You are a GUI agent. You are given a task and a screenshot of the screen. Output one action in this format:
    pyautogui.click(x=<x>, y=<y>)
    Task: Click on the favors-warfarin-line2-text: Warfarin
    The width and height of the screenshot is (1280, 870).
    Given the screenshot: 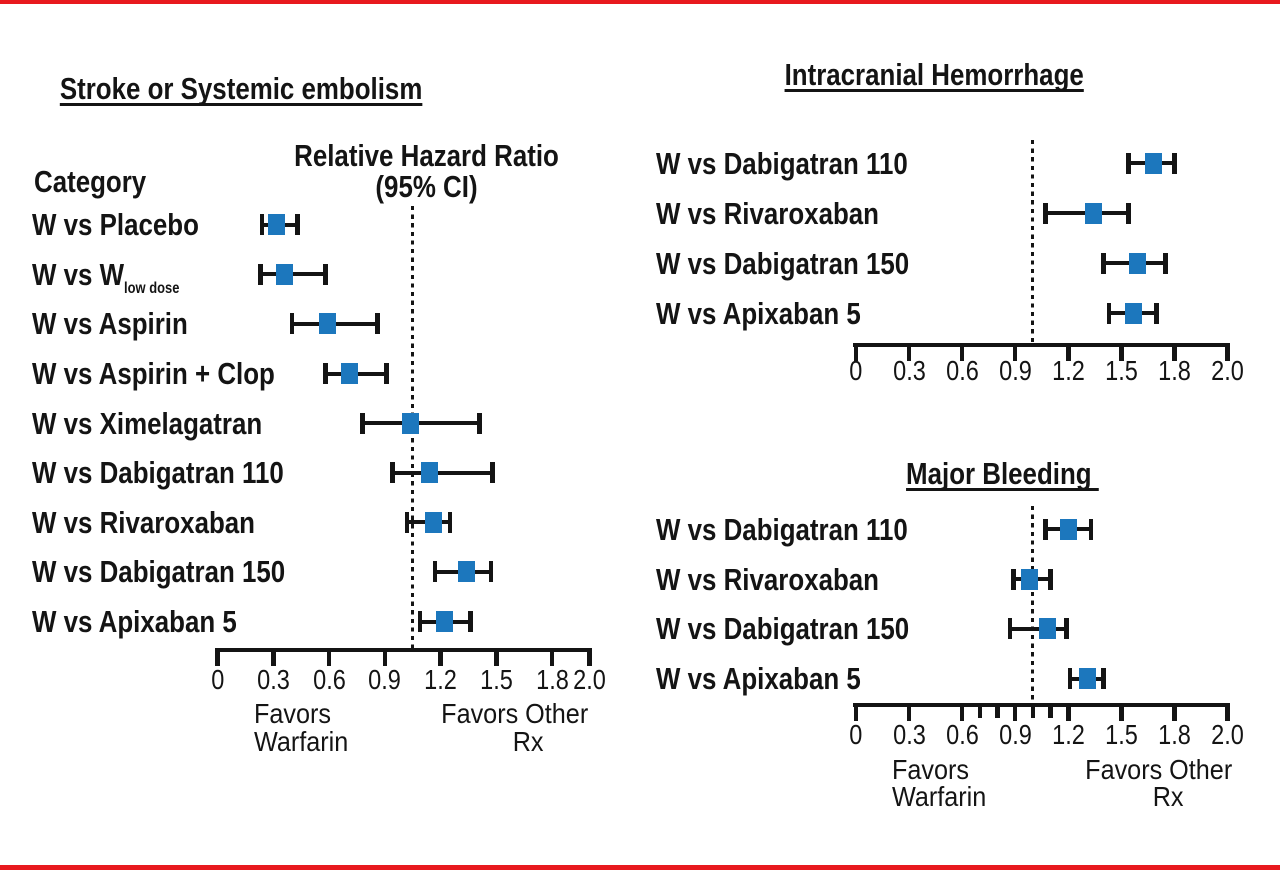 What is the action you would take?
    pyautogui.click(x=301, y=741)
    